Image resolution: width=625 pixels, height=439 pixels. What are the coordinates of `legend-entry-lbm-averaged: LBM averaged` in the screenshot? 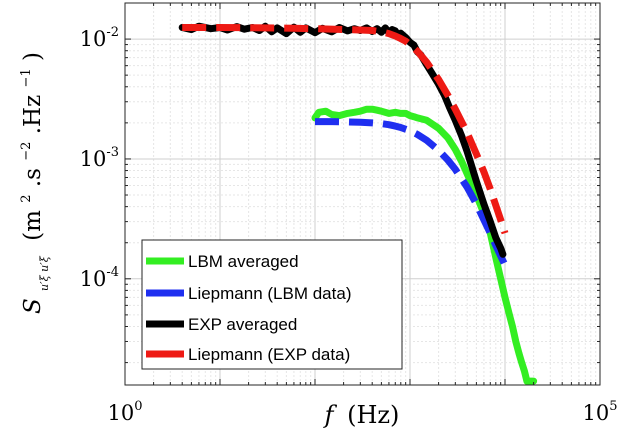 It's located at (222, 261).